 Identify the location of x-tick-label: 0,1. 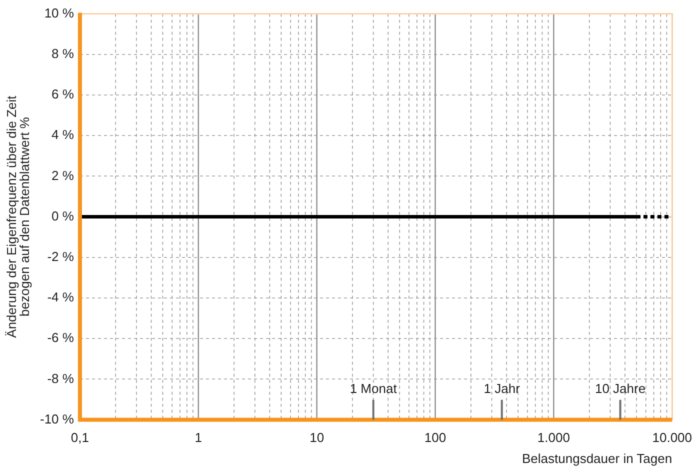
(79, 438).